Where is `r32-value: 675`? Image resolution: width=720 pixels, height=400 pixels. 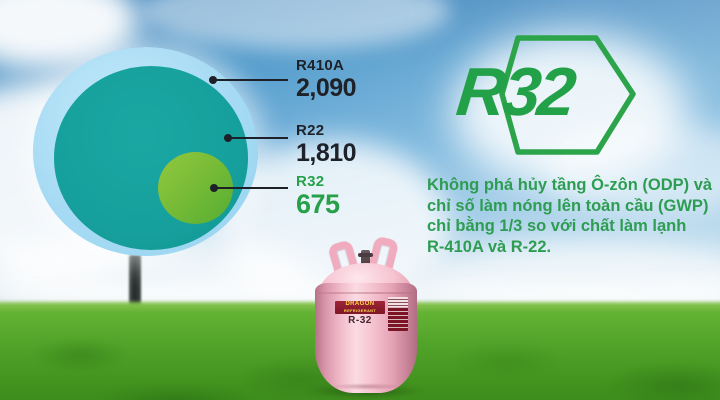 r32-value: 675 is located at coordinates (318, 204).